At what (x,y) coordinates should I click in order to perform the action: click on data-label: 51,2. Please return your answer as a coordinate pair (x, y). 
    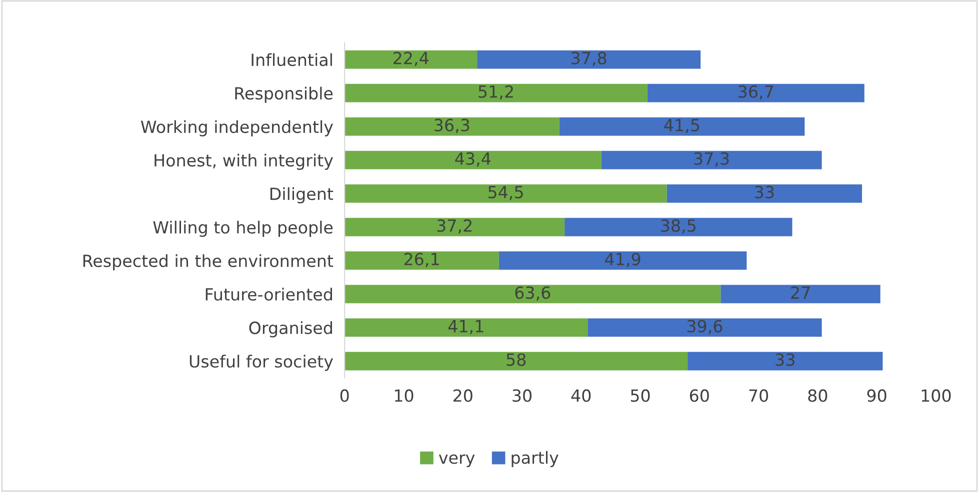
    Looking at the image, I should click on (495, 92).